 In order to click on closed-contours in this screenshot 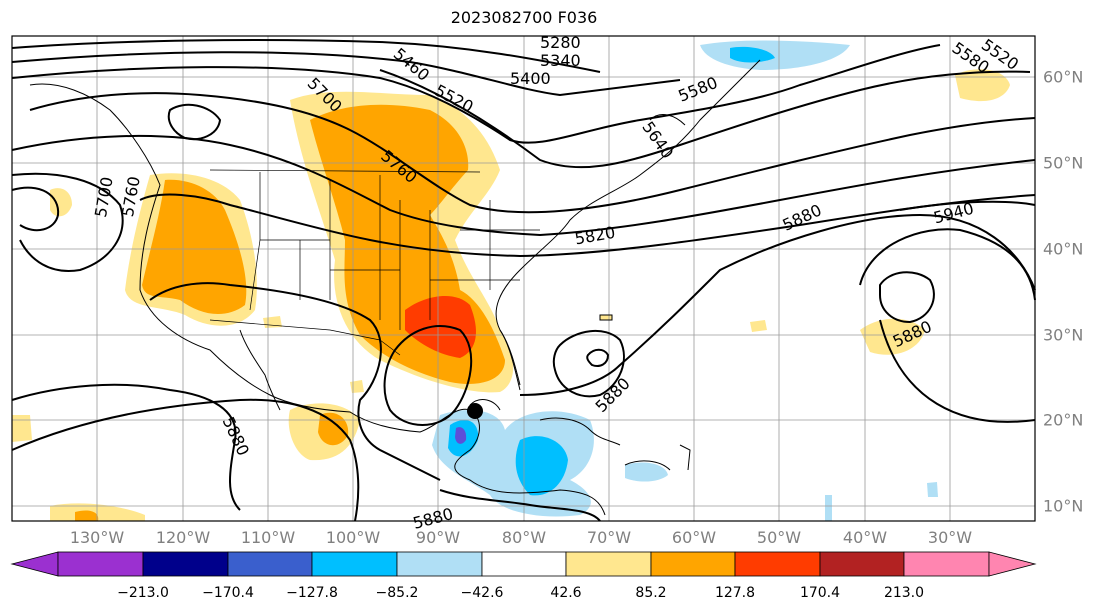, I will do `click(194, 121)`.